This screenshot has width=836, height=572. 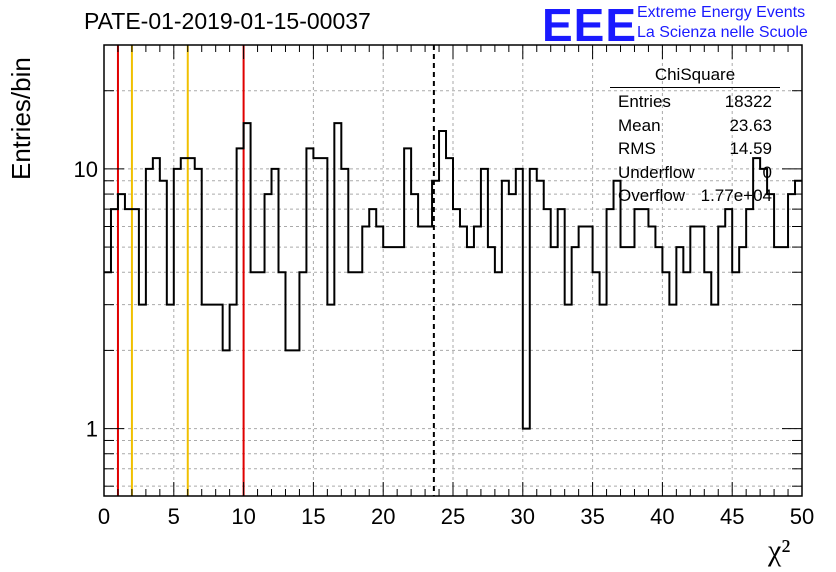 I want to click on stats-value: 18322, so click(x=748, y=101).